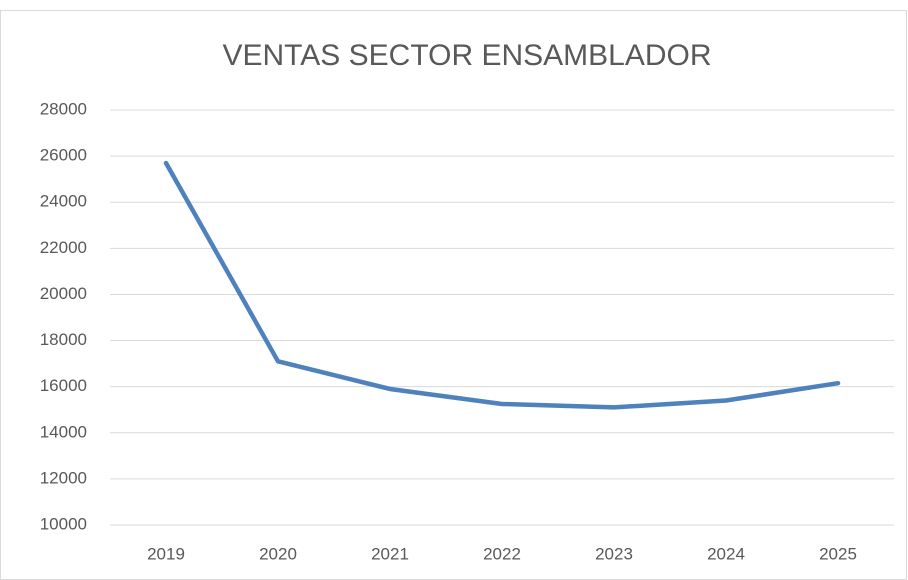  I want to click on y-tick-label: 20000, so click(63, 293).